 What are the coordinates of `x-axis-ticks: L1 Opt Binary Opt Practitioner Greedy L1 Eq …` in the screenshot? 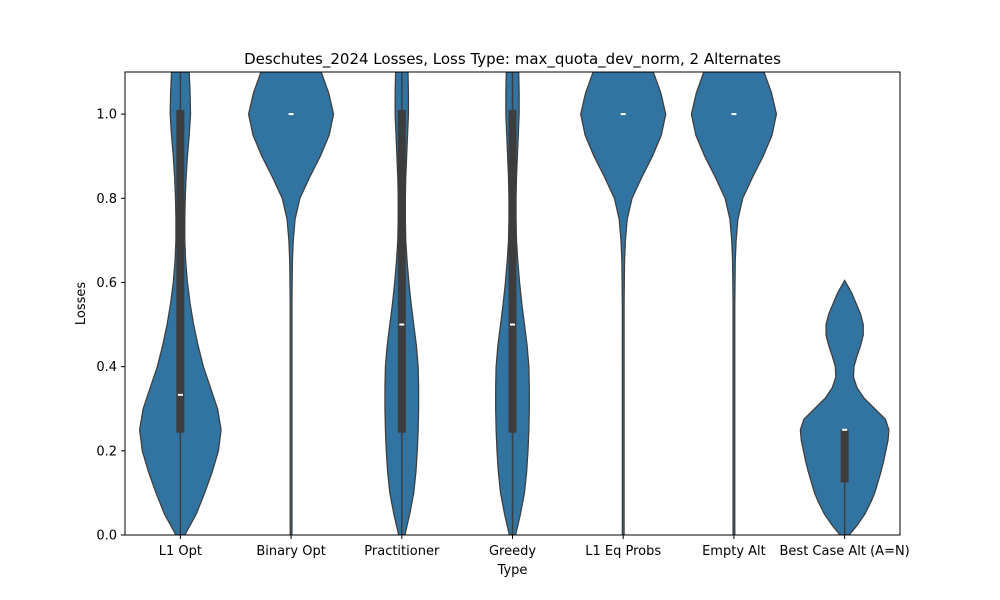 It's located at (534, 547).